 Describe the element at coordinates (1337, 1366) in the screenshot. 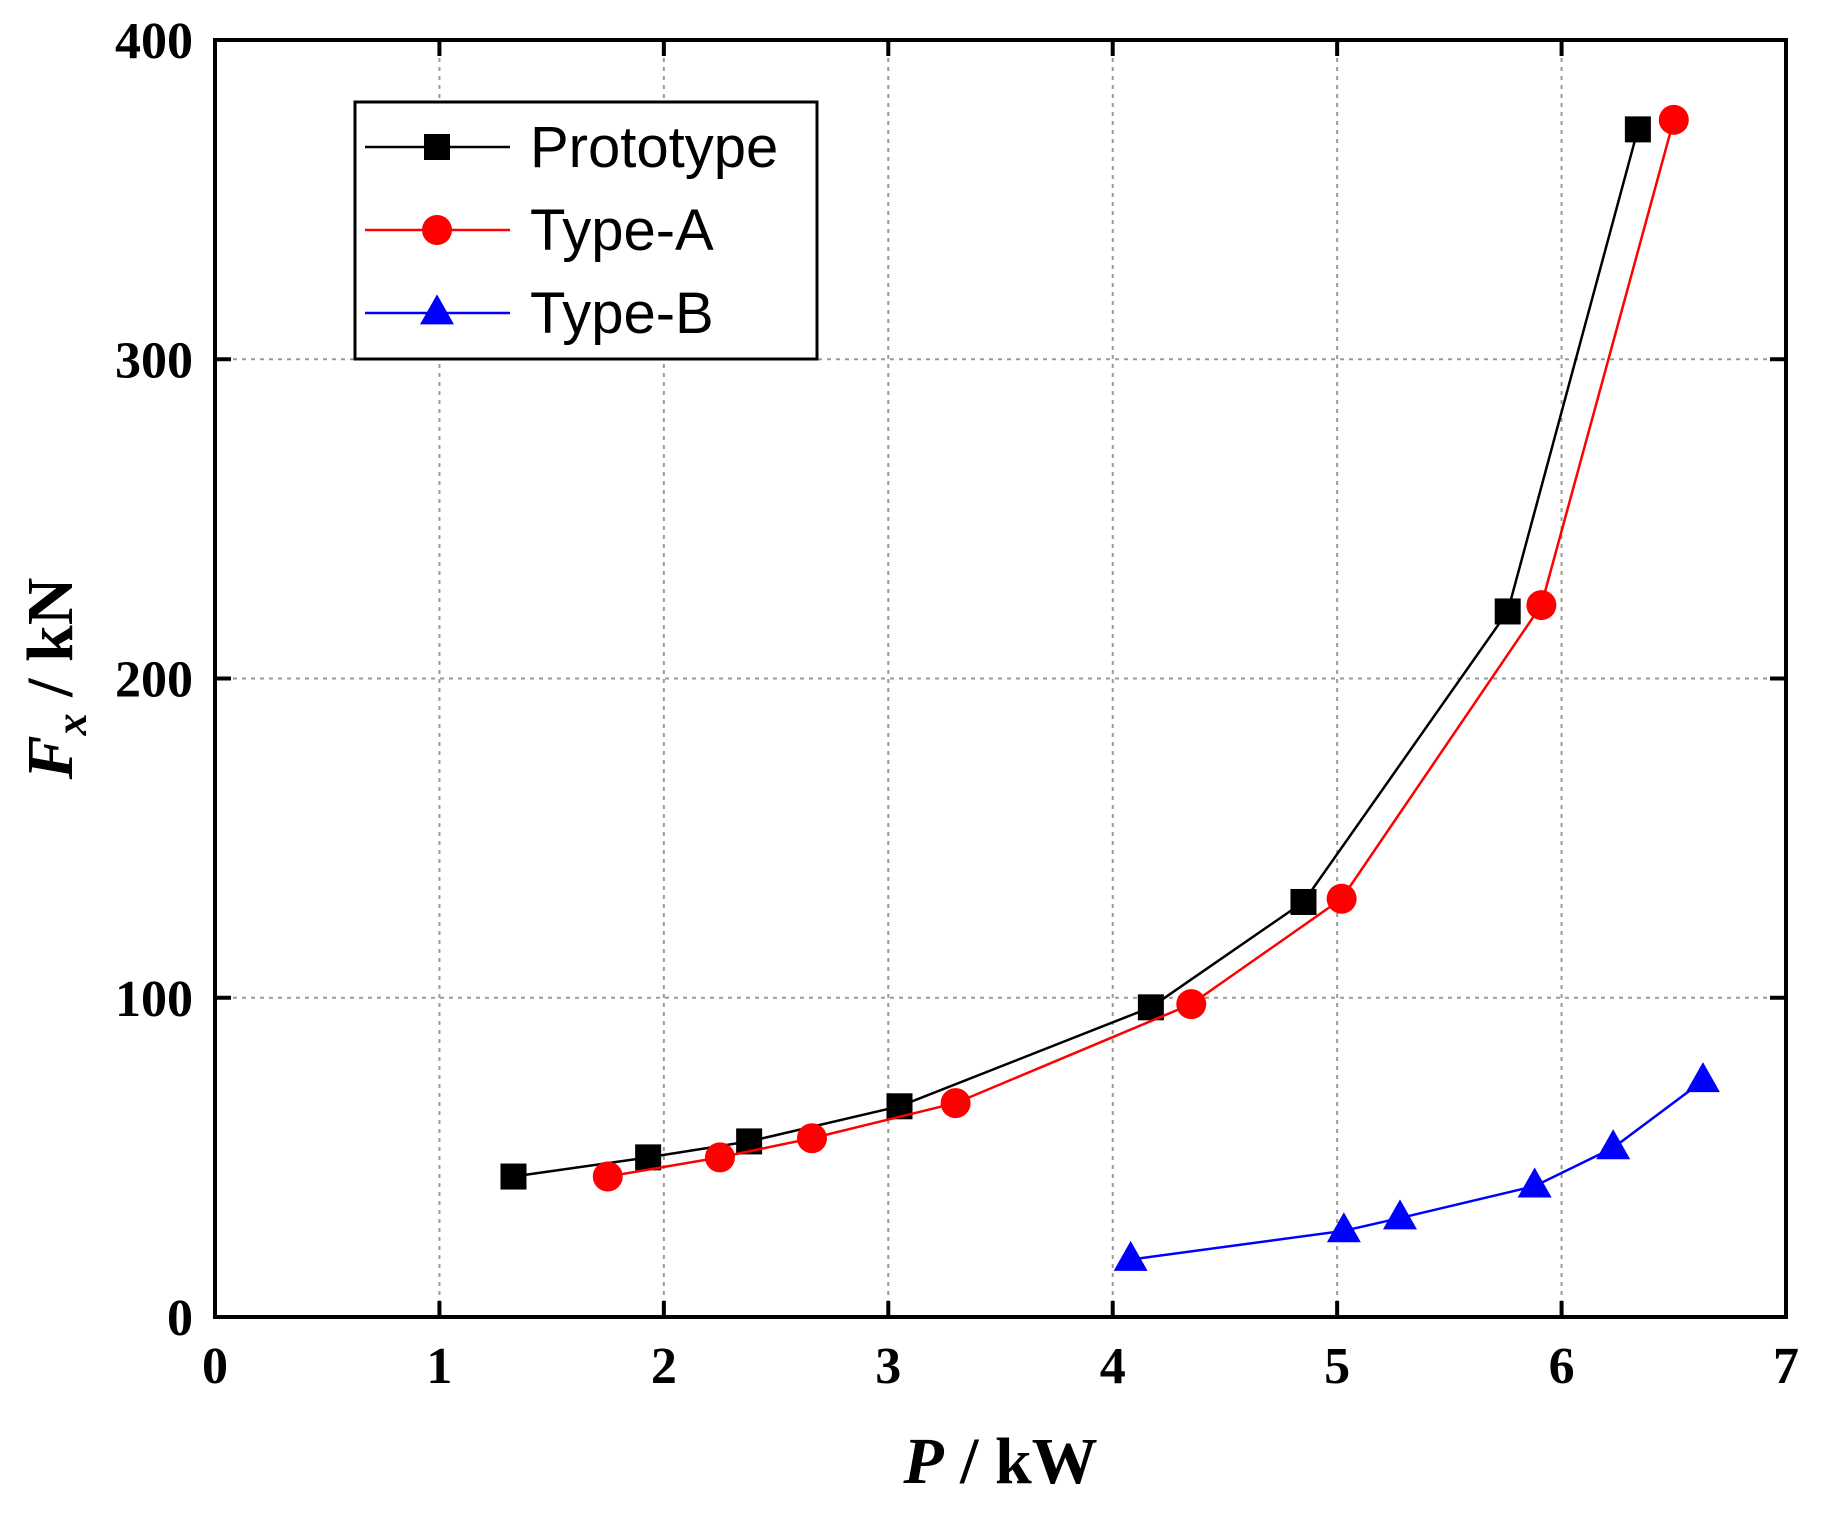

I see `x-tick-label: 5` at that location.